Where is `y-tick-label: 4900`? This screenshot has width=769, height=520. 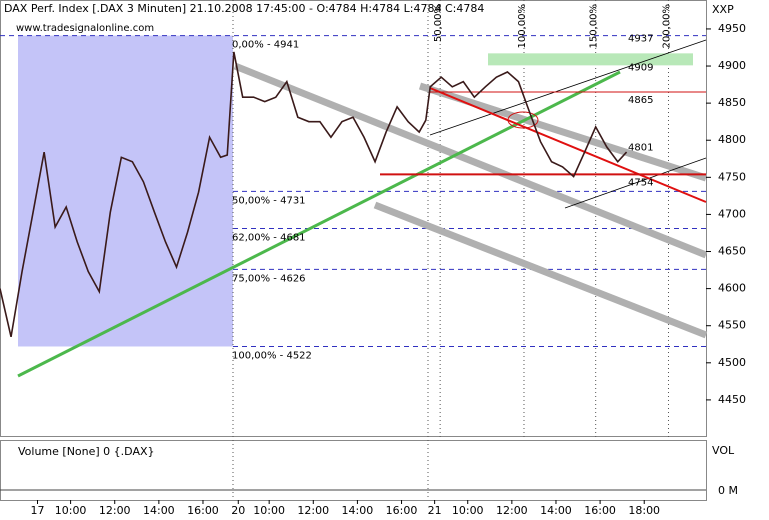 y-tick-label: 4900 is located at coordinates (732, 65).